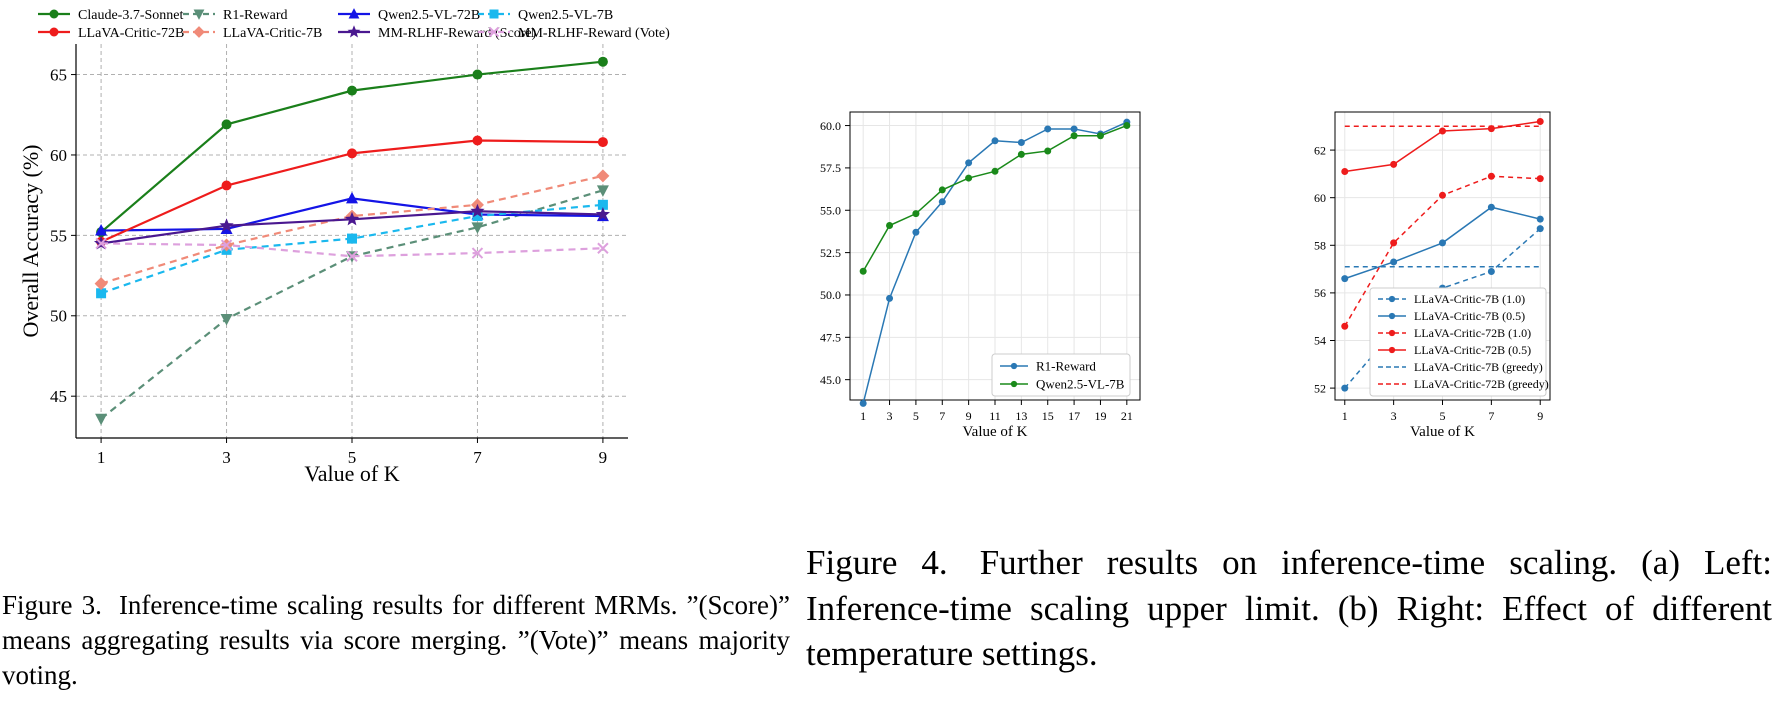 The height and width of the screenshot is (703, 1777). Describe the element at coordinates (995, 416) in the screenshot. I see `x-tick-label: 11` at that location.